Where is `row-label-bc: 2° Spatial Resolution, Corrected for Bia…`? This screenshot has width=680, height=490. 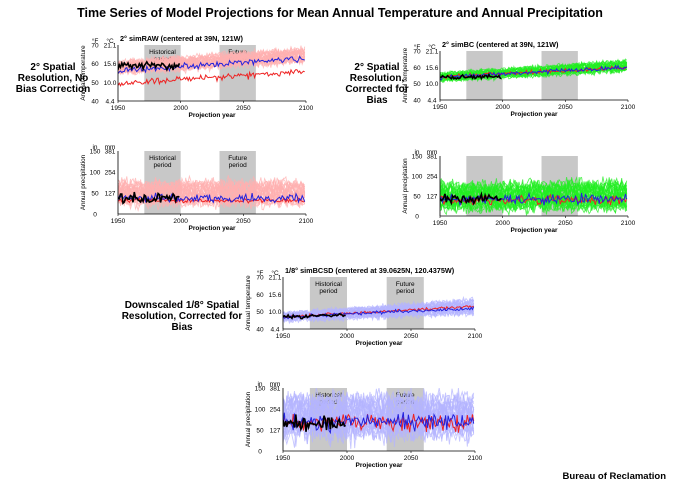 row-label-bc: 2° Spatial Resolution, Corrected for Bia… is located at coordinates (377, 84).